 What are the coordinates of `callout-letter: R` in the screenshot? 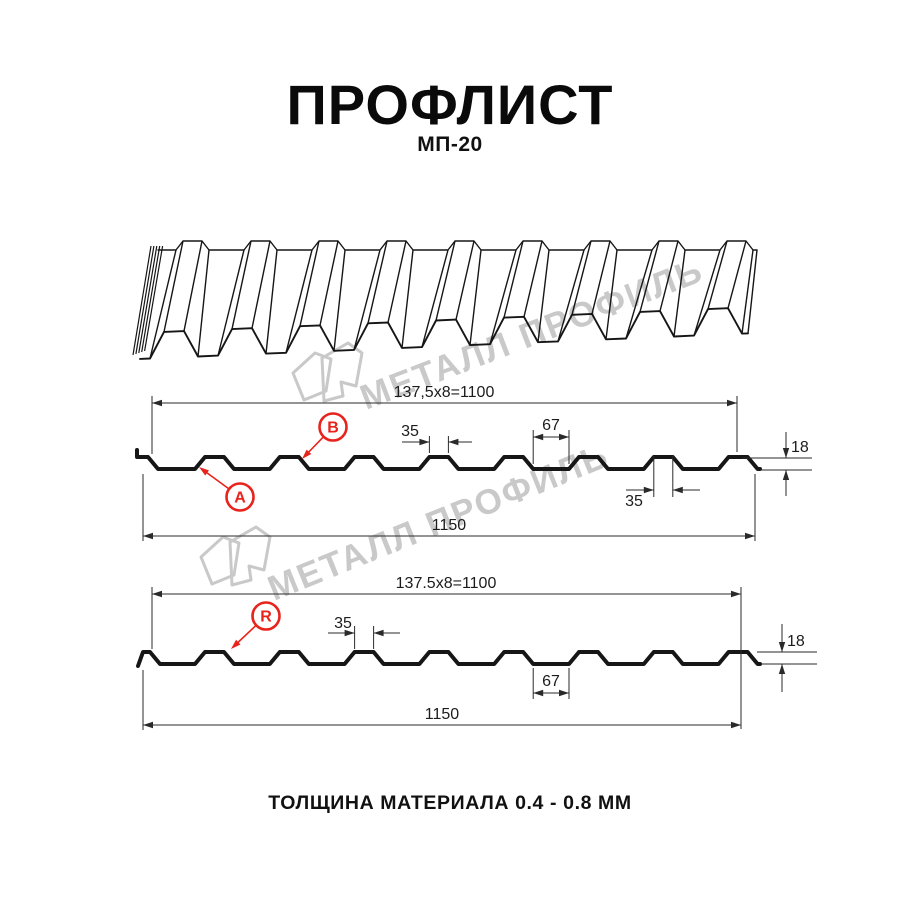 It's located at (266, 617).